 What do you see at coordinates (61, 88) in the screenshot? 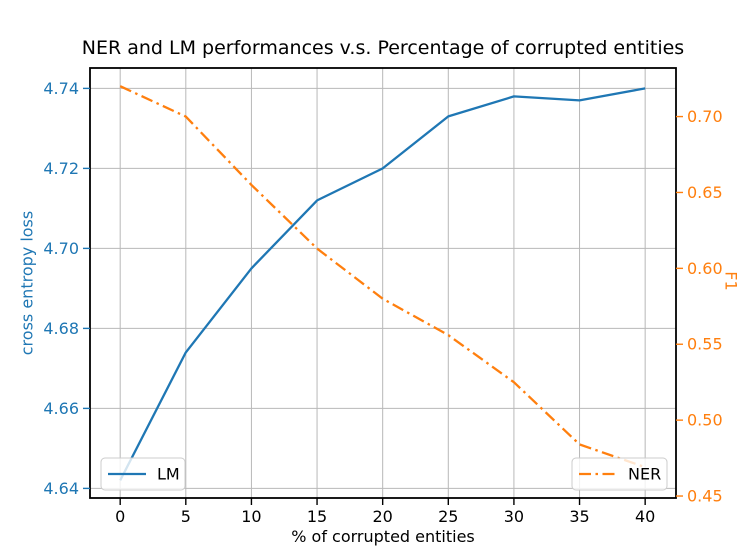
I see `left-tick-label: 4.74` at bounding box center [61, 88].